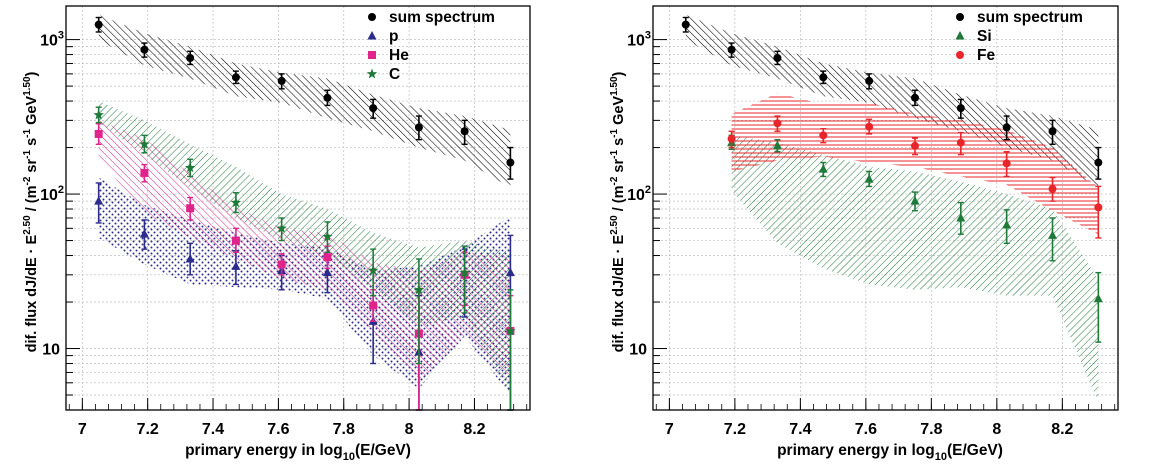  I want to click on x-tick-label: 7.8, so click(344, 429).